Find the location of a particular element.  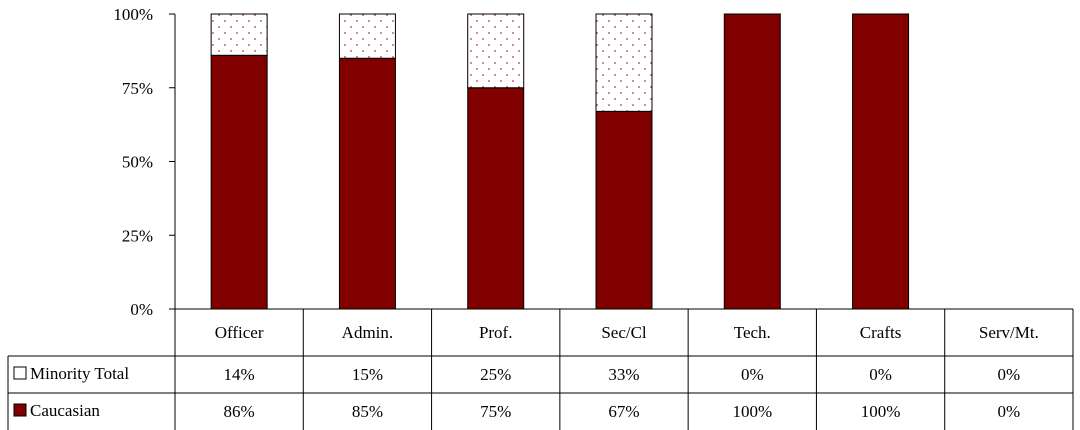

data-label-caucasian: 85% is located at coordinates (367, 411).